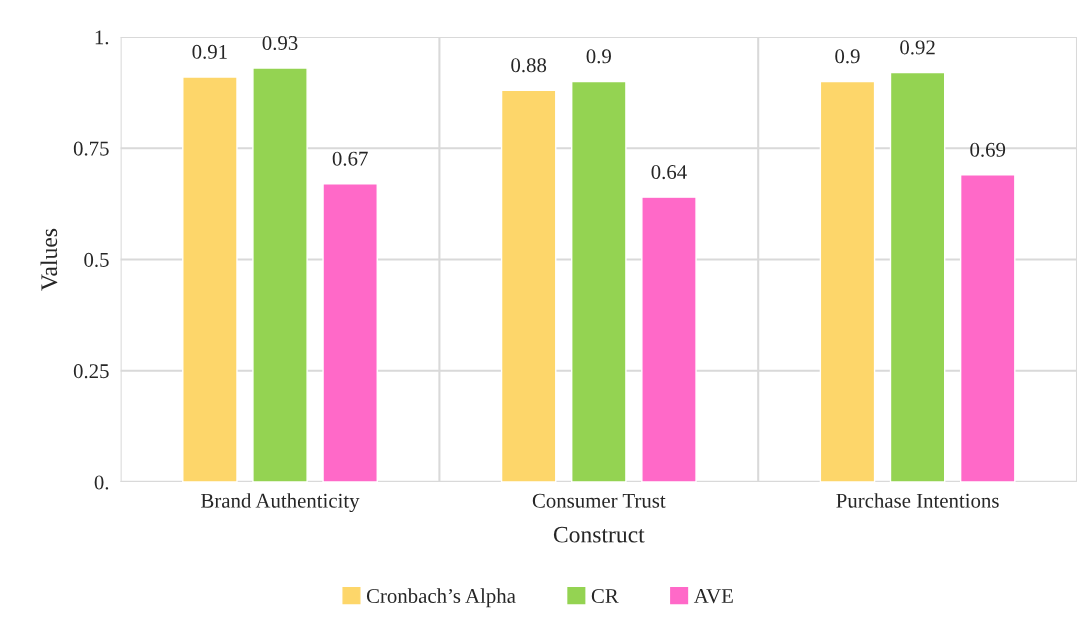 The image size is (1077, 626). Describe the element at coordinates (280, 503) in the screenshot. I see `x-tick-label: Brand Authenticity` at that location.